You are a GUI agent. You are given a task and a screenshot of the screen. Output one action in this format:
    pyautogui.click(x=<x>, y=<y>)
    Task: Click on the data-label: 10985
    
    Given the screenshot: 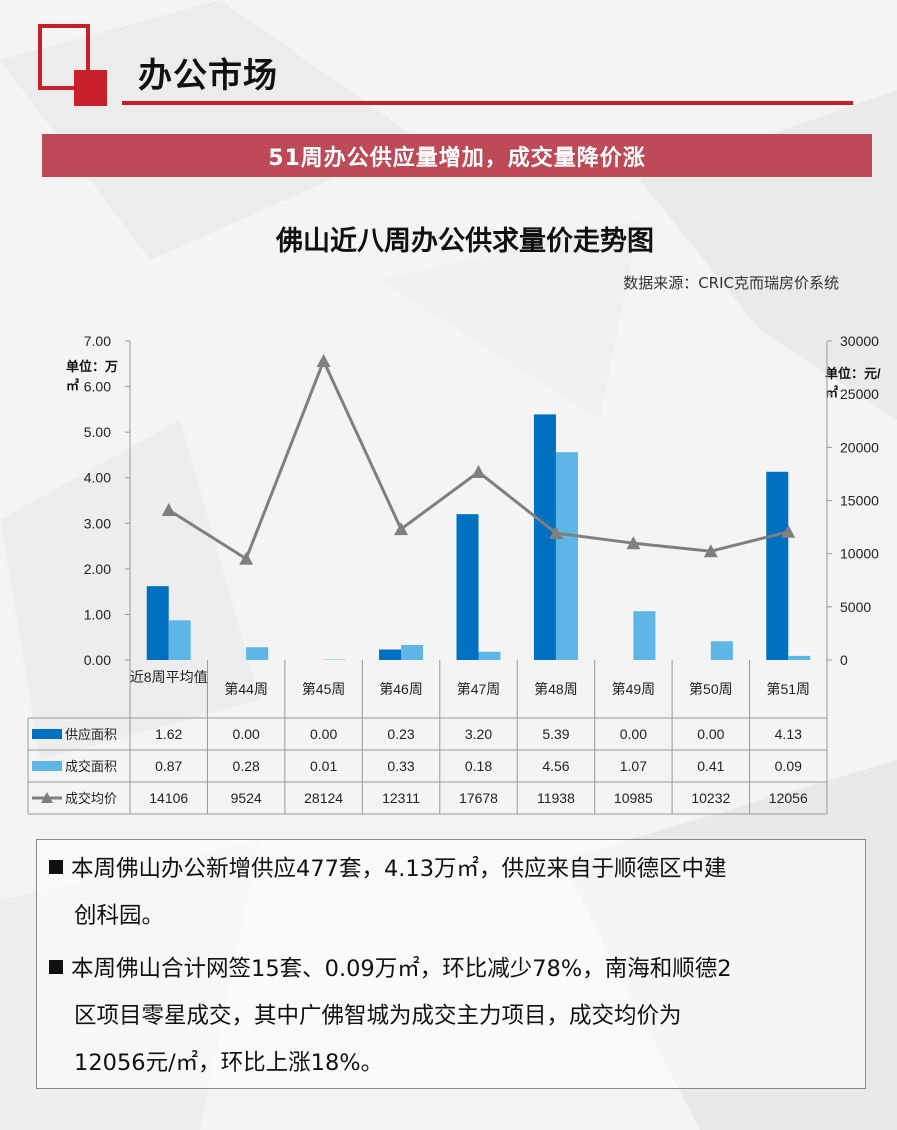 What is the action you would take?
    pyautogui.click(x=633, y=798)
    